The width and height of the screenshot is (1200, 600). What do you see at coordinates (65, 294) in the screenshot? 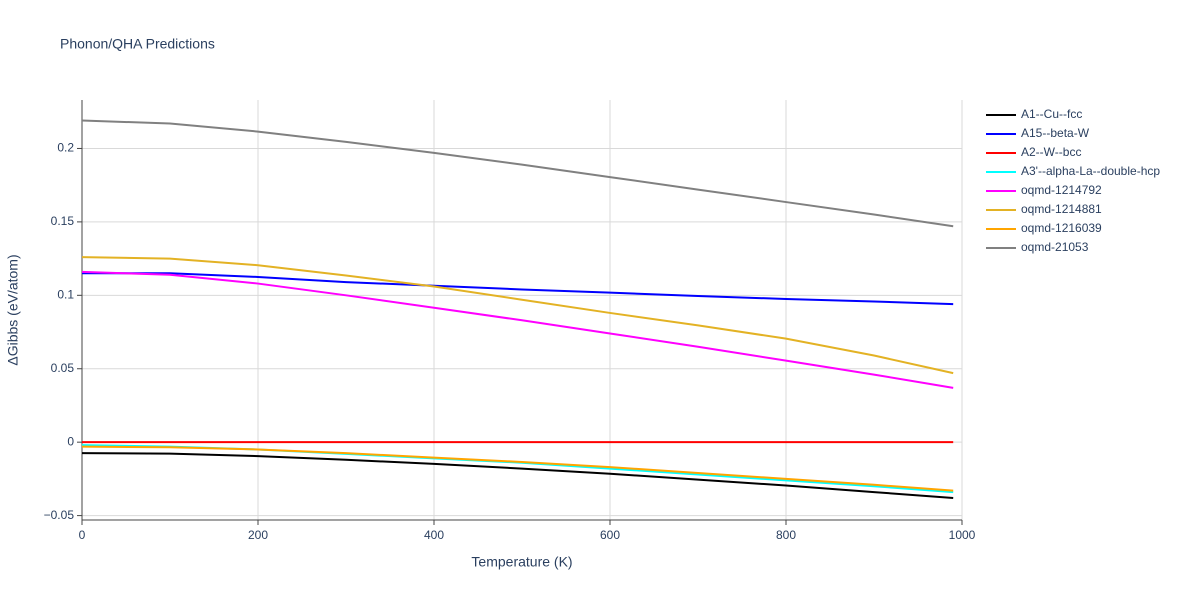
I see `y-tick-label: 0.1` at bounding box center [65, 294].